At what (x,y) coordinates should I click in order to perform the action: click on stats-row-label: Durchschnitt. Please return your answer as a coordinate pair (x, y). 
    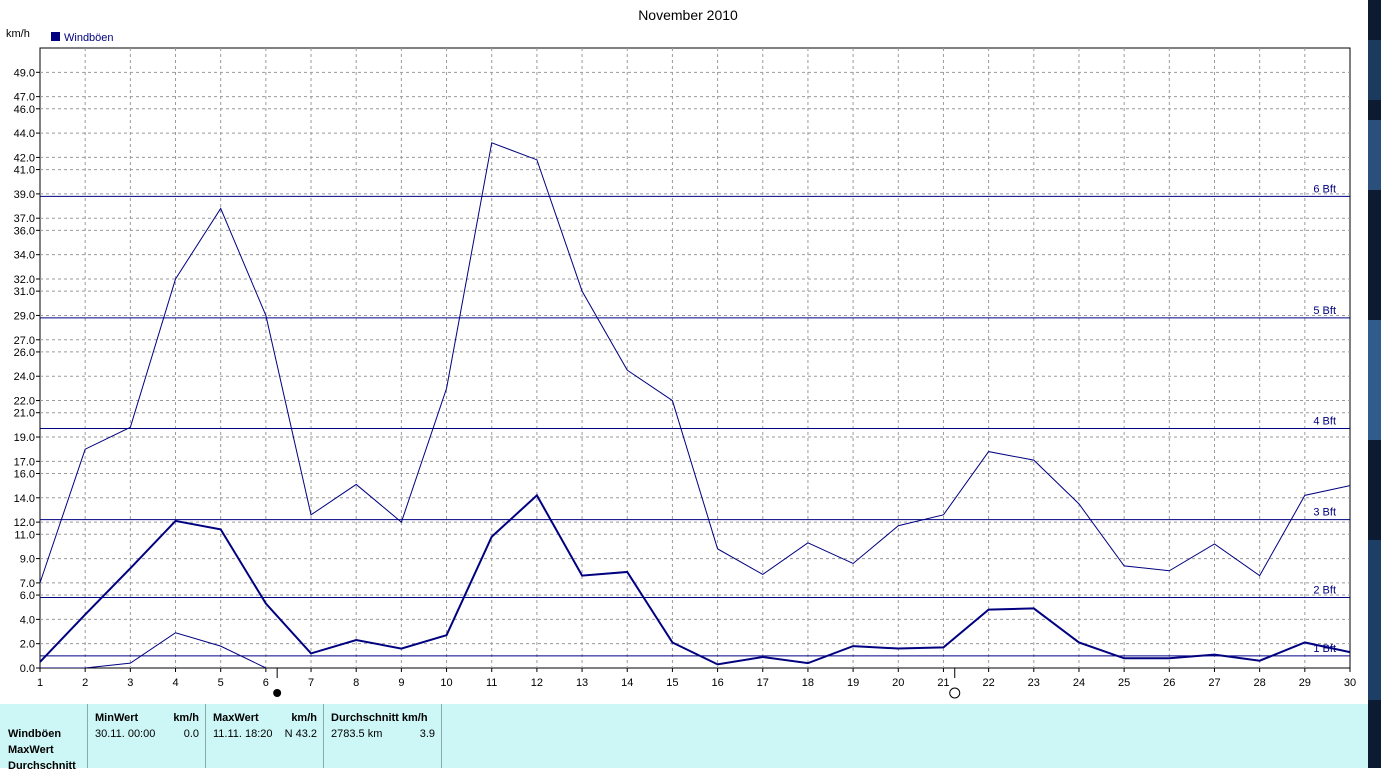
    Looking at the image, I should click on (42, 766).